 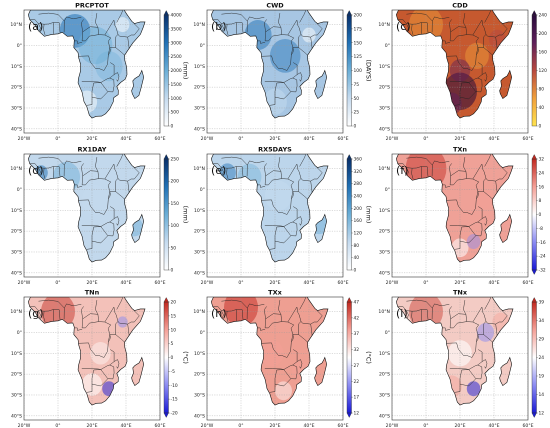 I want to click on value-pattern, so click(x=94, y=63).